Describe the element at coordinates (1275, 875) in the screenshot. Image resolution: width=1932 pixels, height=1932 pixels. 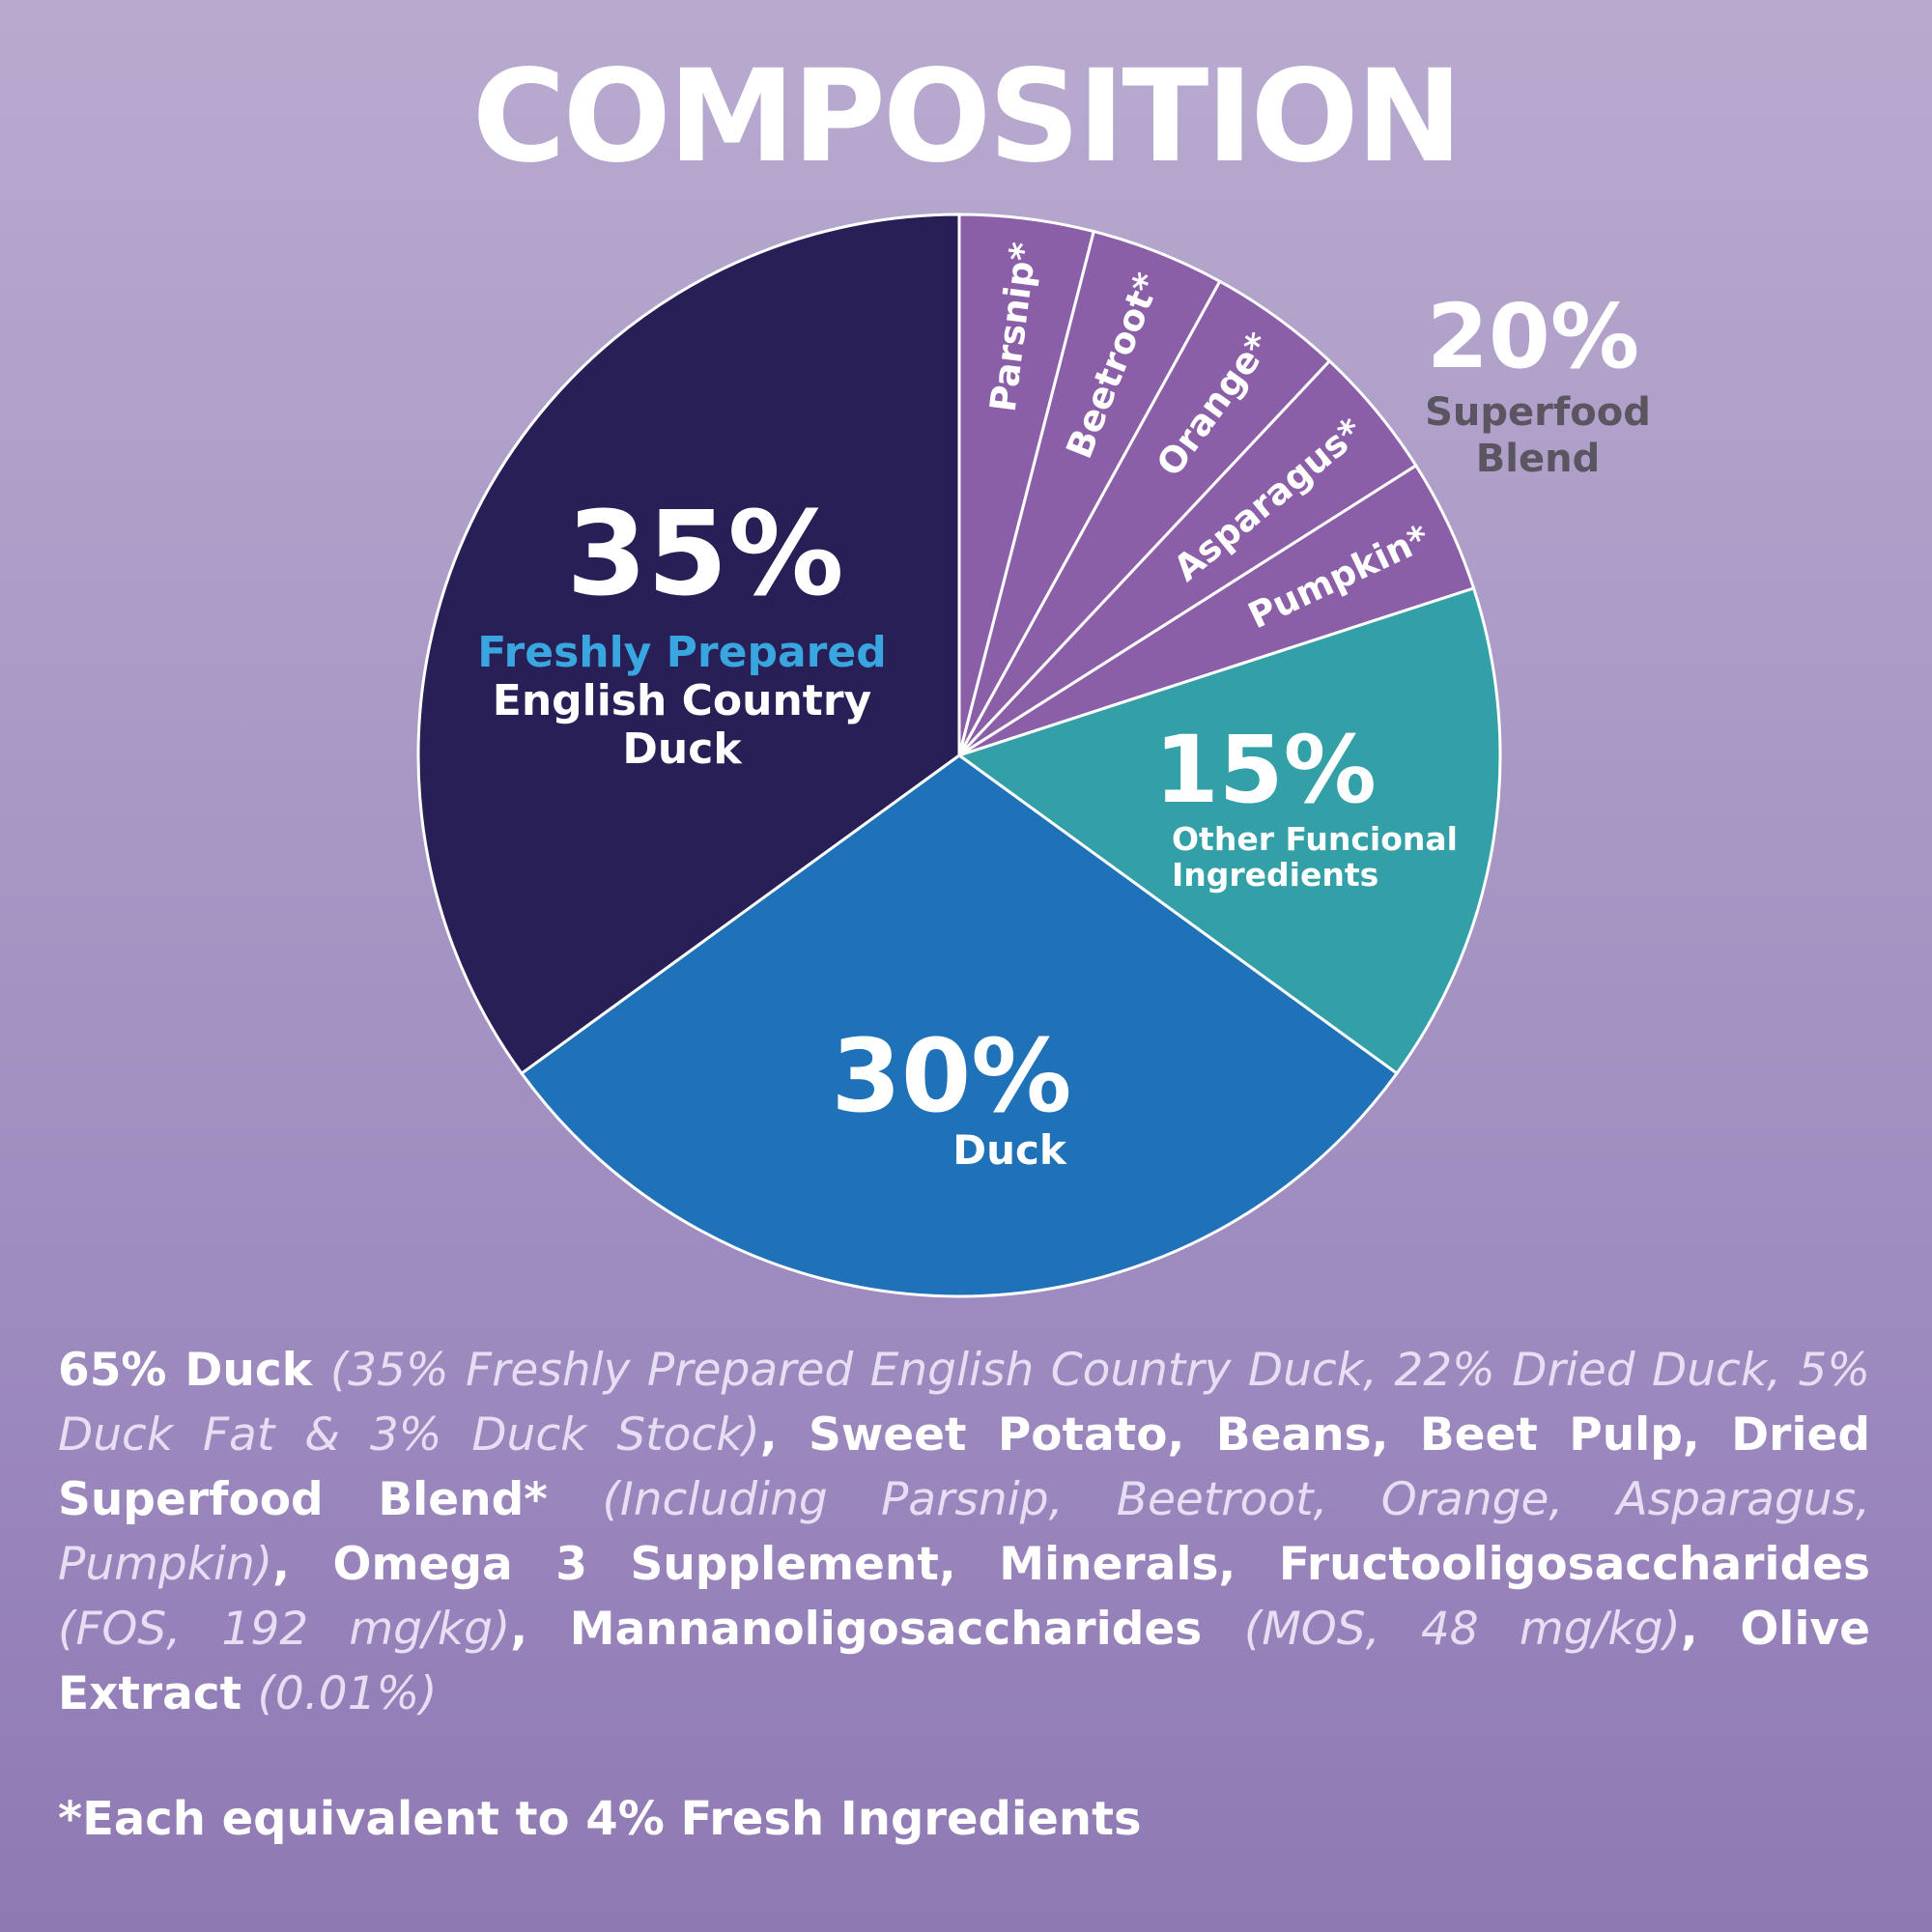
I see `label-other-line2: Ingredients` at that location.